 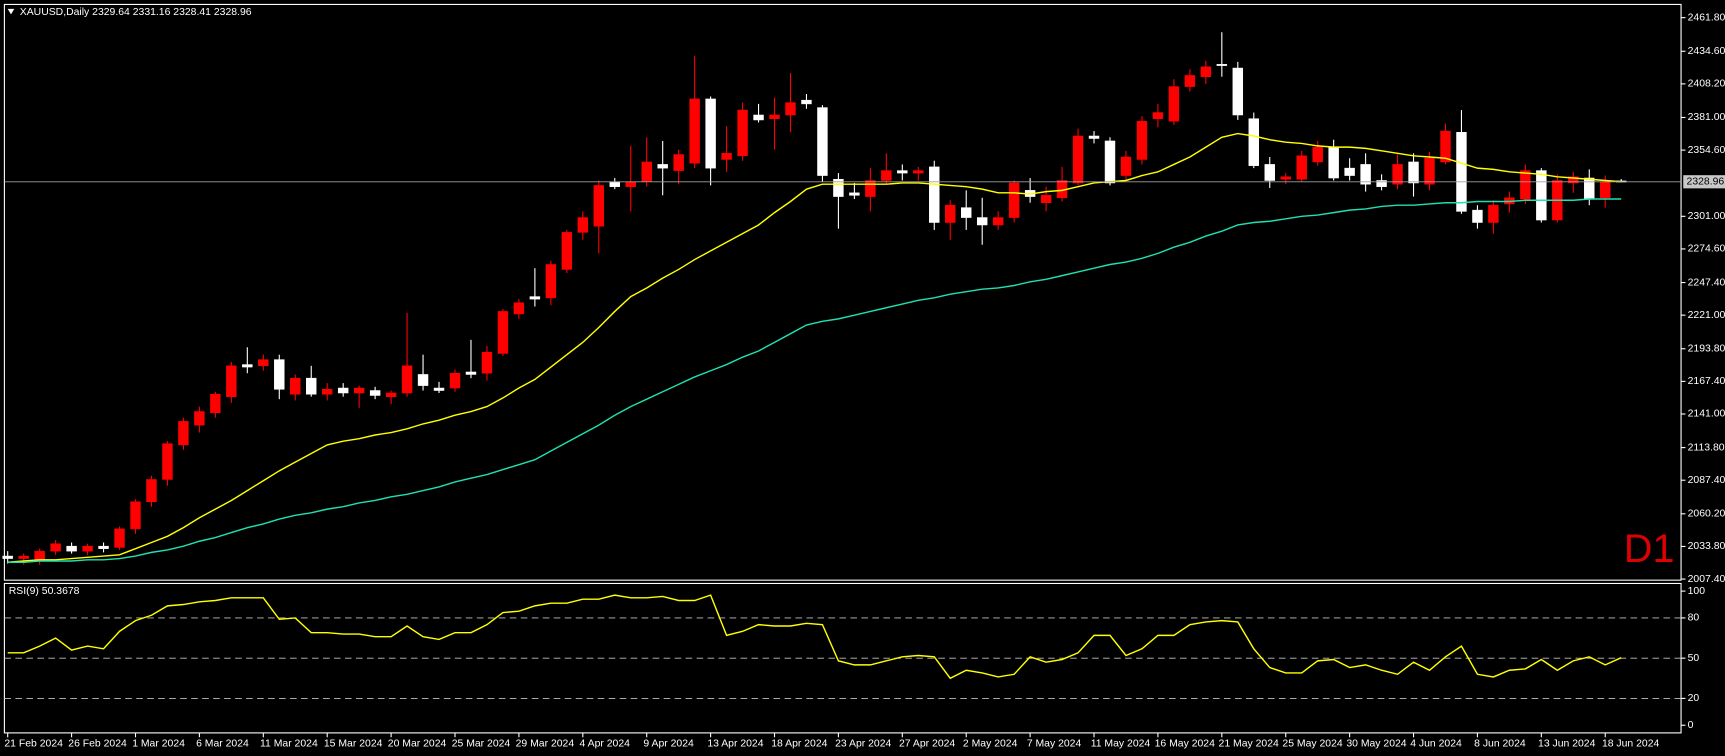 I want to click on x-tick-label: 4 Apr 2024, so click(x=605, y=744).